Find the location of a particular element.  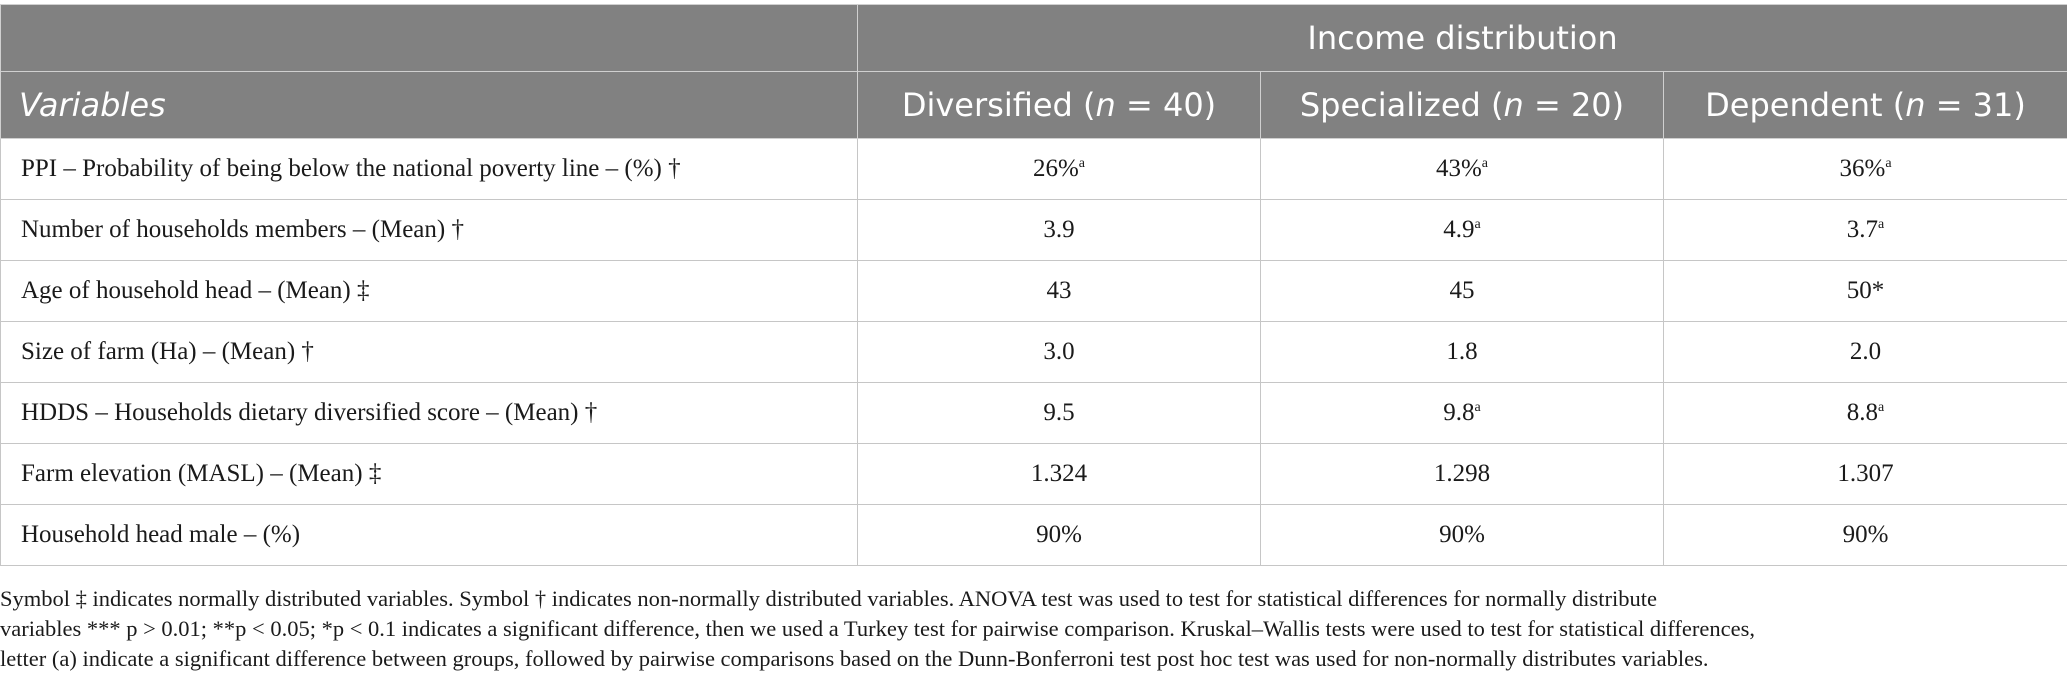

cell-dependent: 8.8a is located at coordinates (1864, 413).